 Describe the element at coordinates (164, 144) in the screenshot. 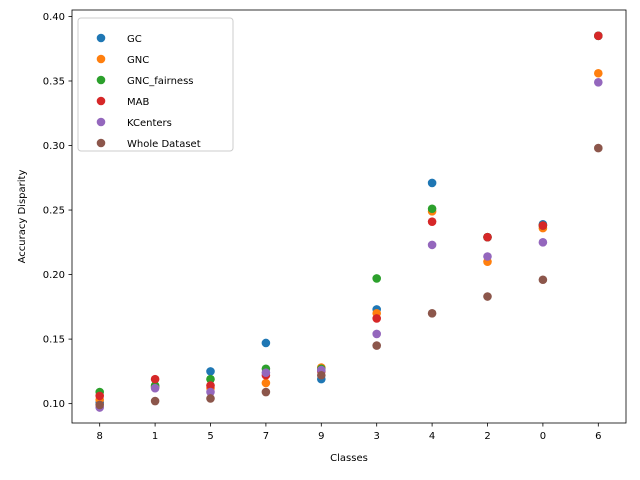

I see `legend-label: Whole Dataset` at that location.